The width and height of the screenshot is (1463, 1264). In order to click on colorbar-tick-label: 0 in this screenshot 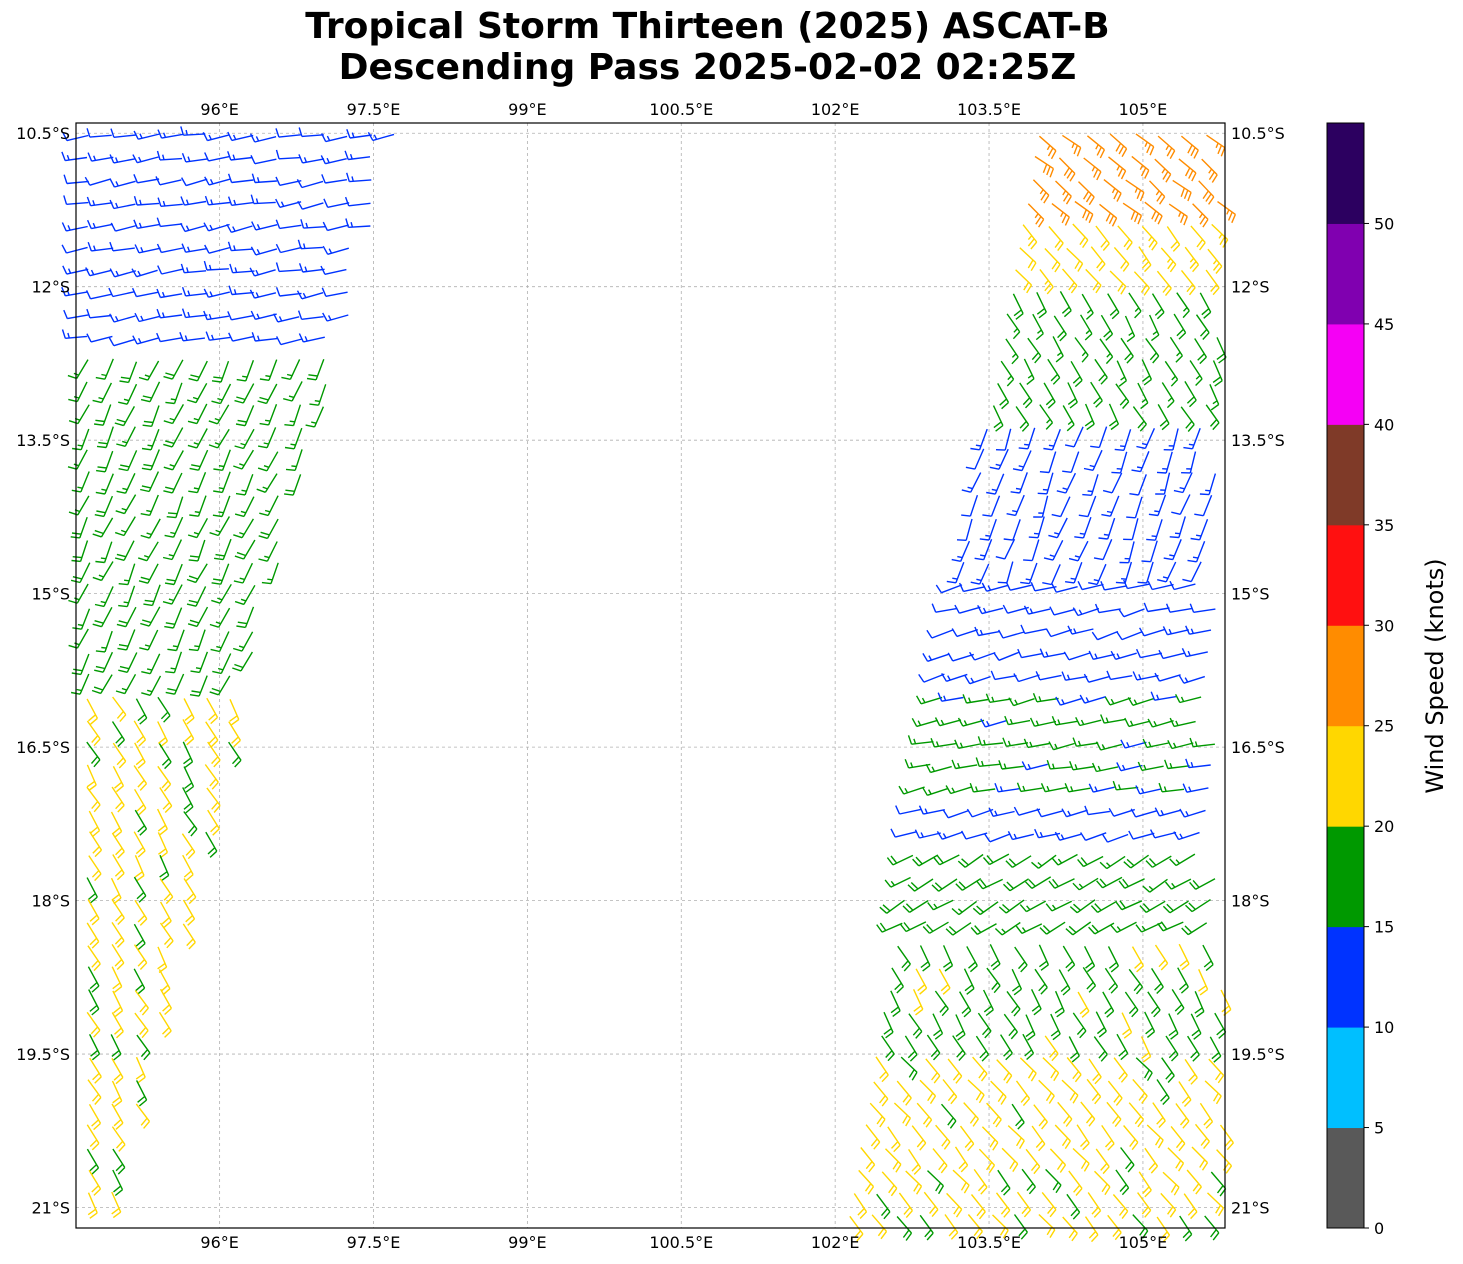, I will do `click(1379, 1228)`.